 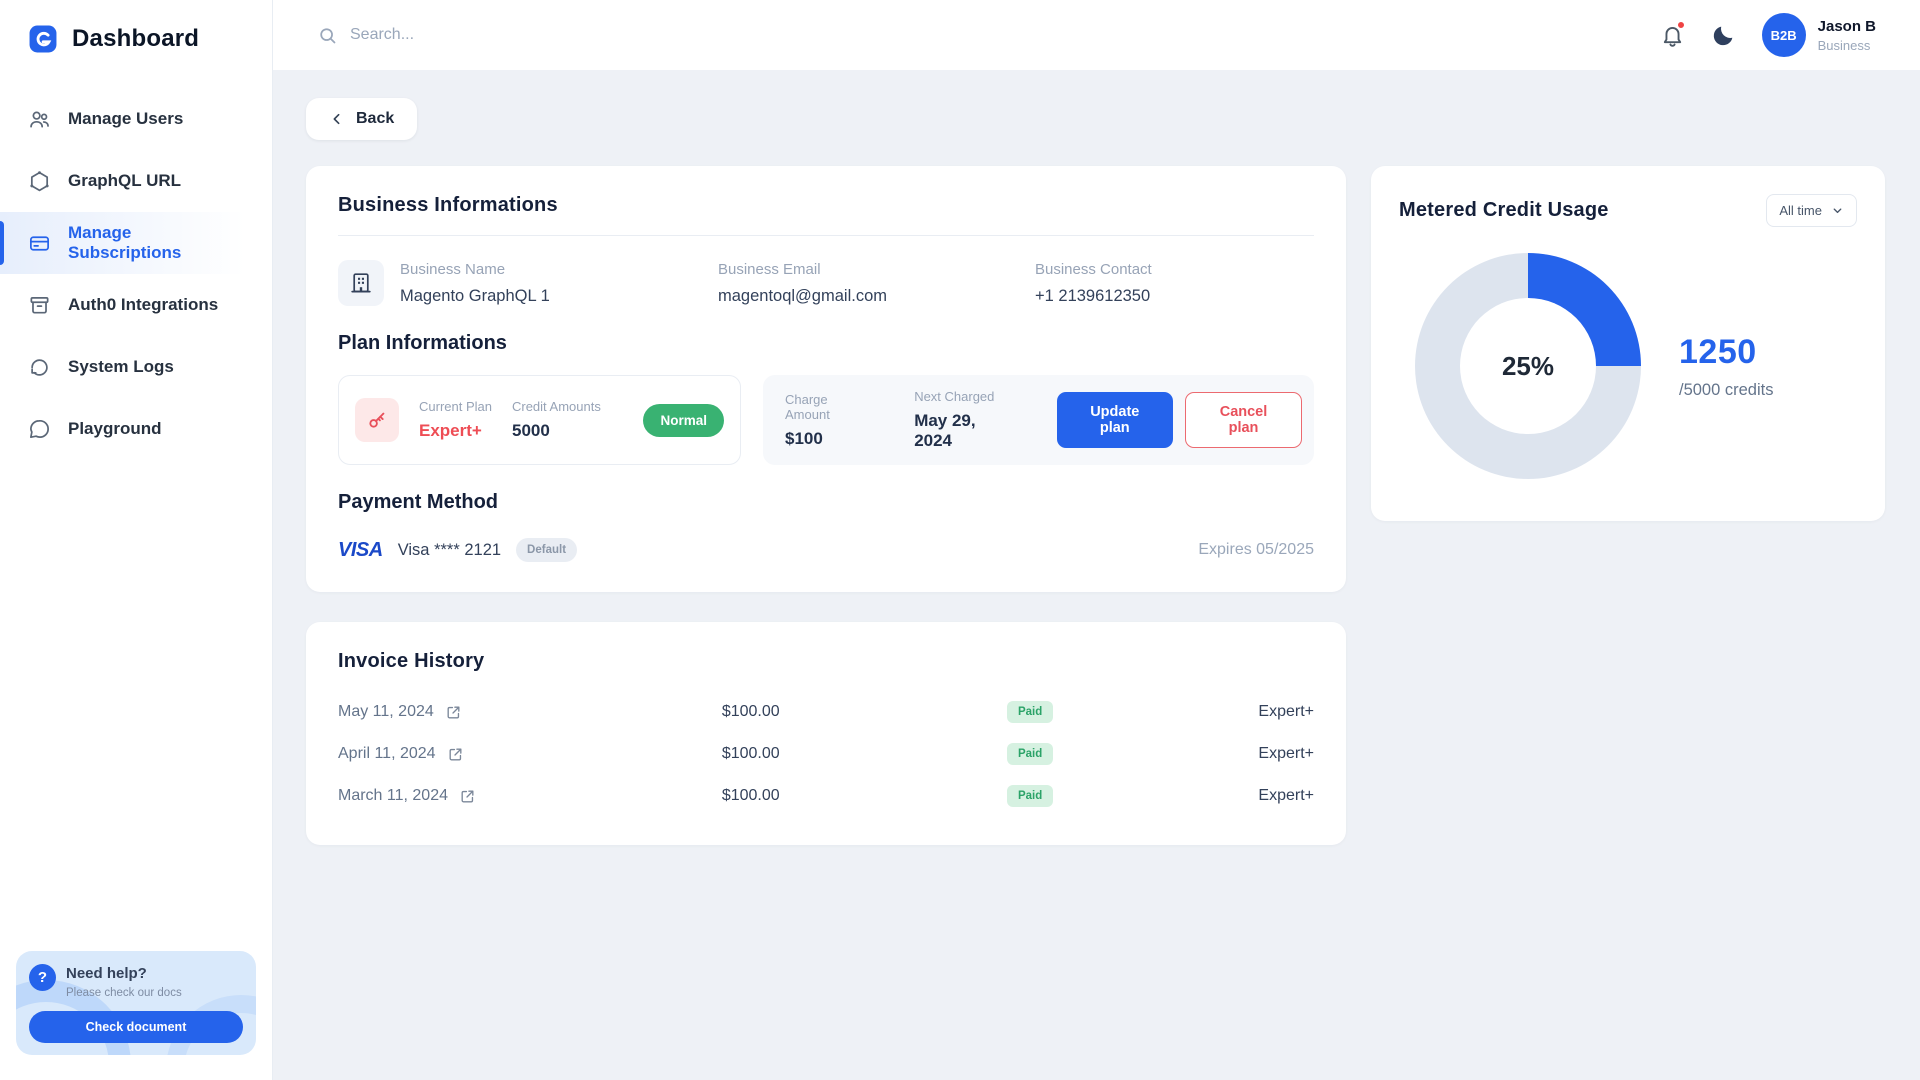 What do you see at coordinates (954, 396) in the screenshot?
I see `next-charged-label: Next Charged` at bounding box center [954, 396].